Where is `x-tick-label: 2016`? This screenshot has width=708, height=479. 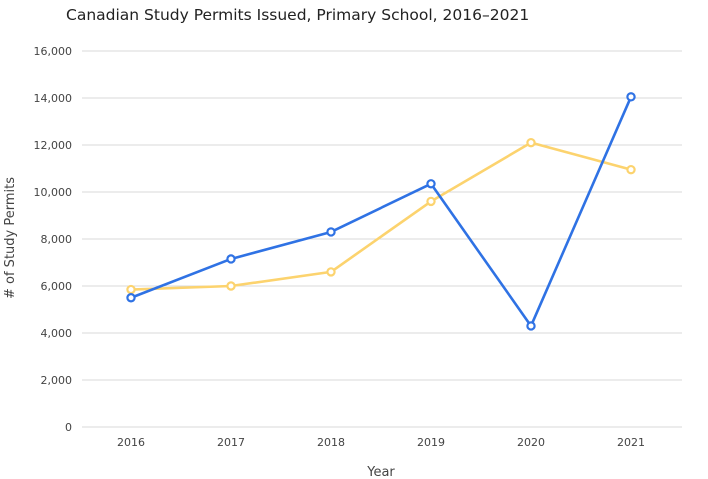
x-tick-label: 2016 is located at coordinates (131, 442).